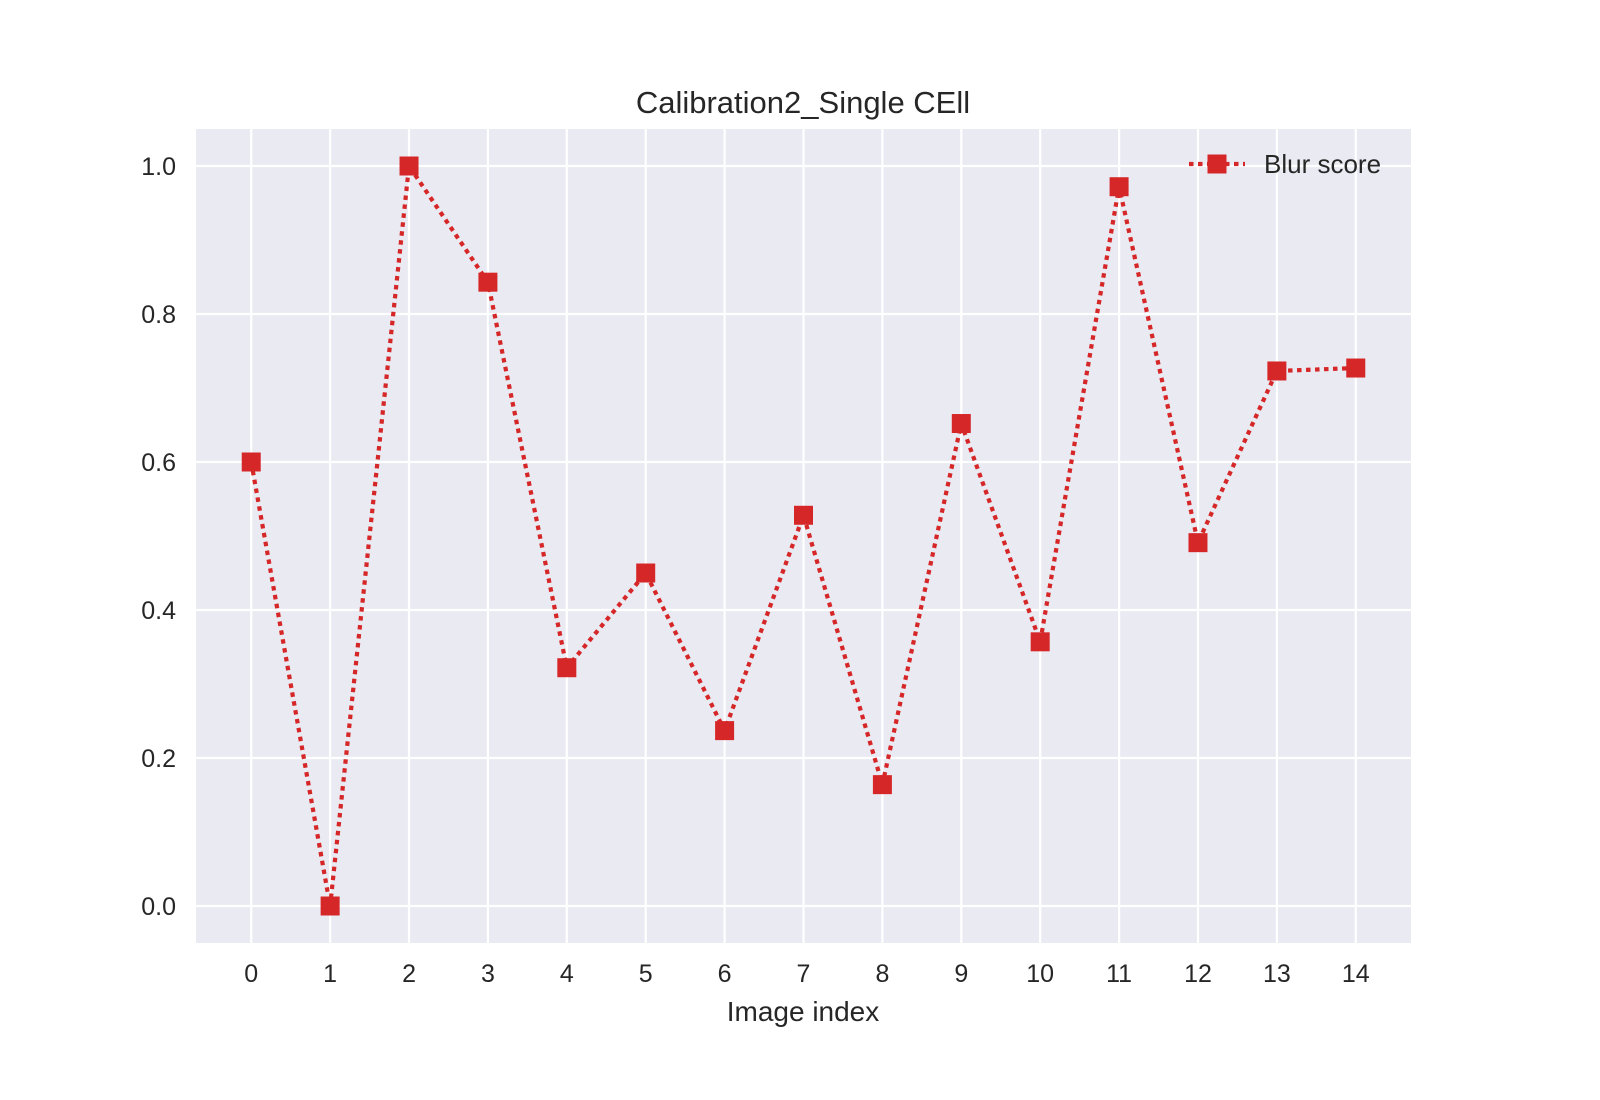  I want to click on y-tick-label: 0.0, so click(158, 907).